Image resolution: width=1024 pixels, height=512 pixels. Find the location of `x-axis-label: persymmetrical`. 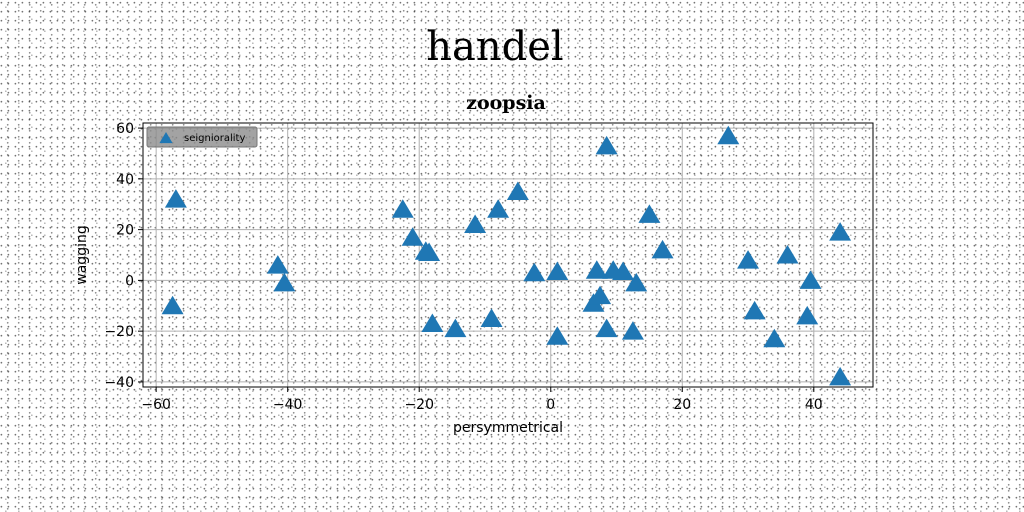

x-axis-label: persymmetrical is located at coordinates (508, 428).